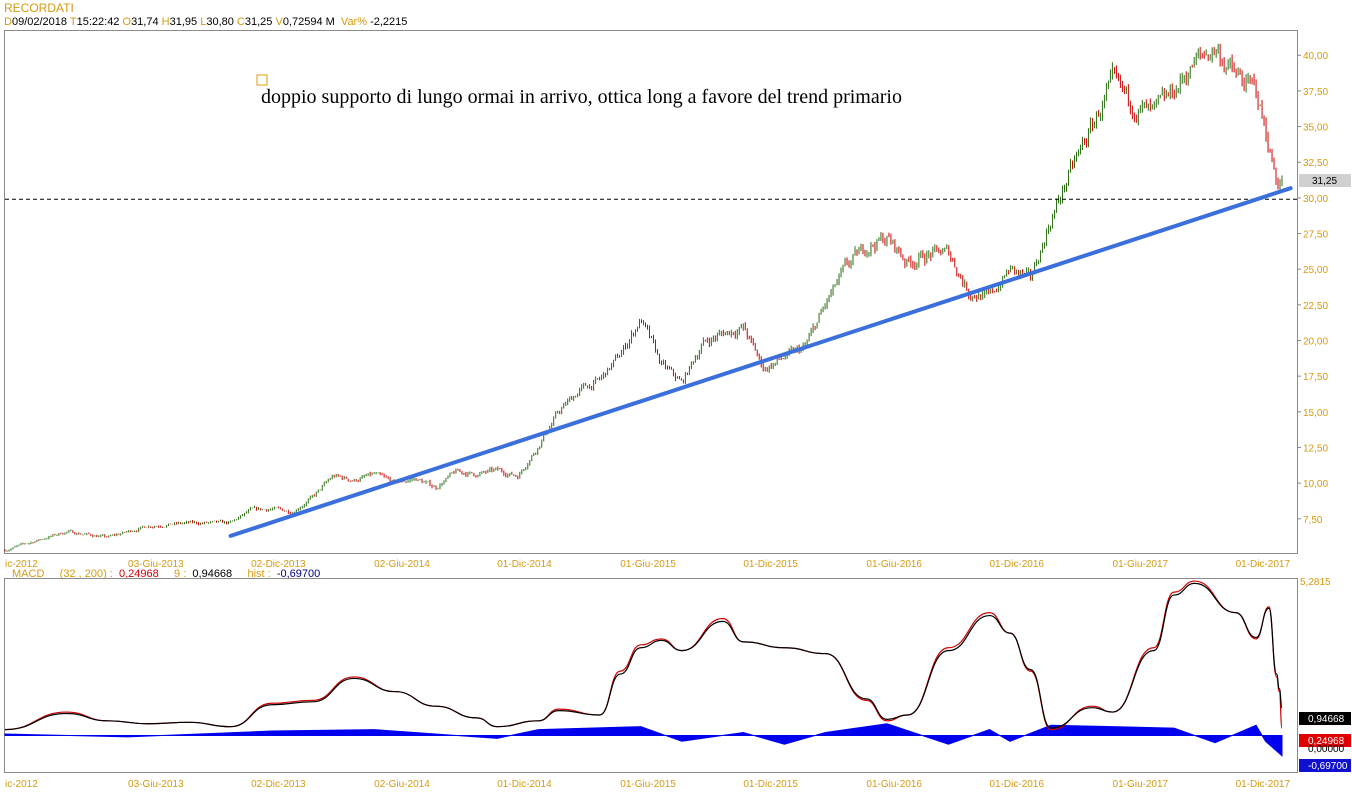 This screenshot has width=1352, height=800. I want to click on y-tick-label: 25,00, so click(1315, 270).